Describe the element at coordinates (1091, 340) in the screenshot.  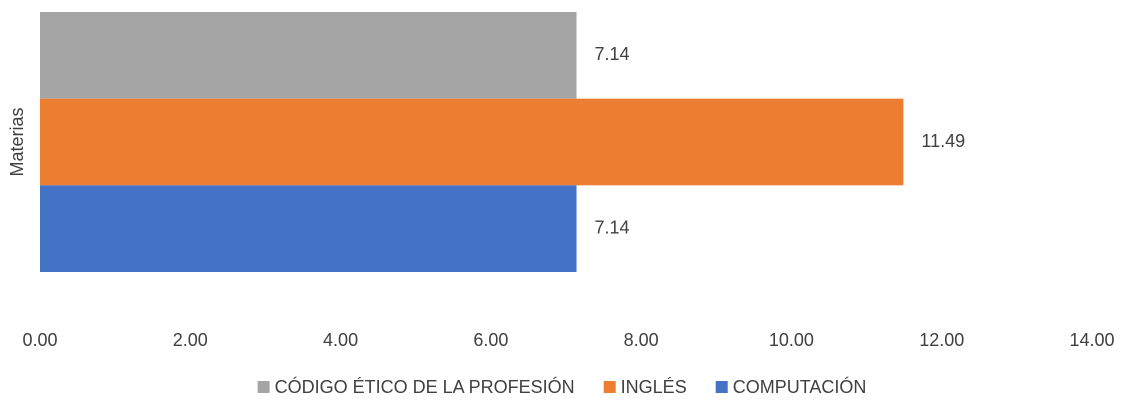
I see `x-tick-label: 14.00` at that location.